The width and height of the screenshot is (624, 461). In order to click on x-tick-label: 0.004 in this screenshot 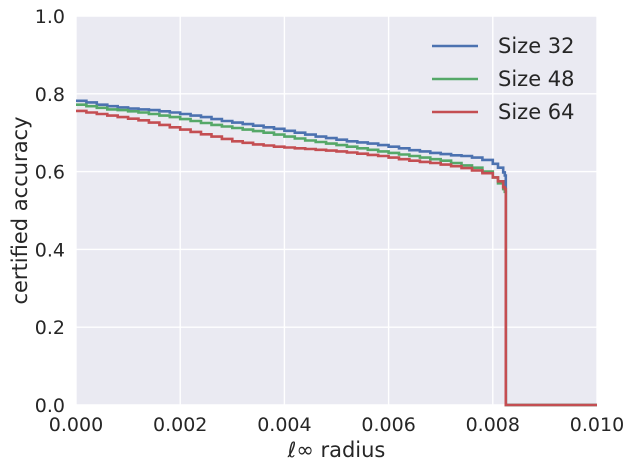, I will do `click(284, 425)`.